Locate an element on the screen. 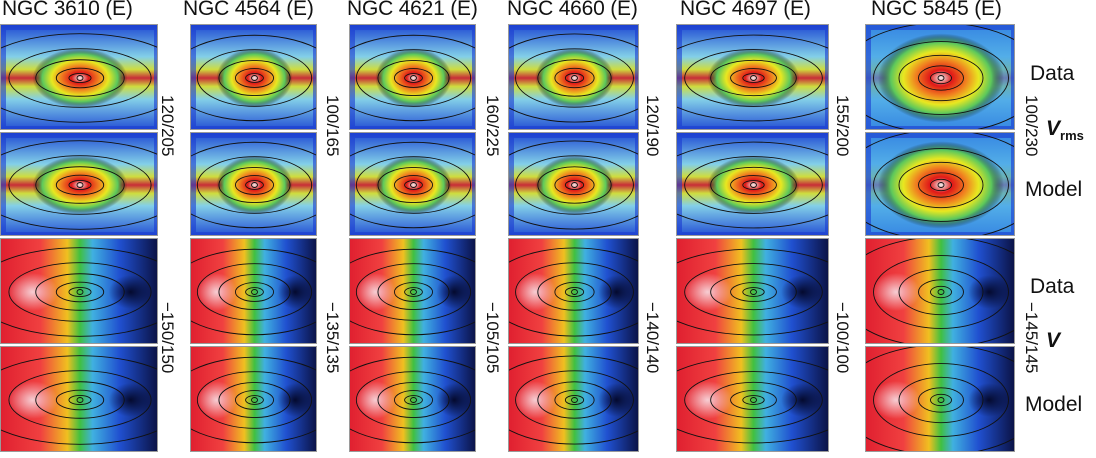 The height and width of the screenshot is (458, 1096). v-range-1: −150/150 is located at coordinates (167, 338).